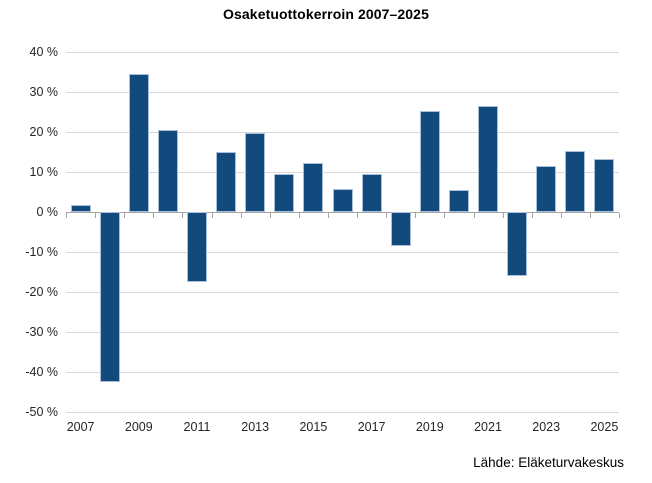 The image size is (652, 483). What do you see at coordinates (226, 182) in the screenshot?
I see `bar-2012` at bounding box center [226, 182].